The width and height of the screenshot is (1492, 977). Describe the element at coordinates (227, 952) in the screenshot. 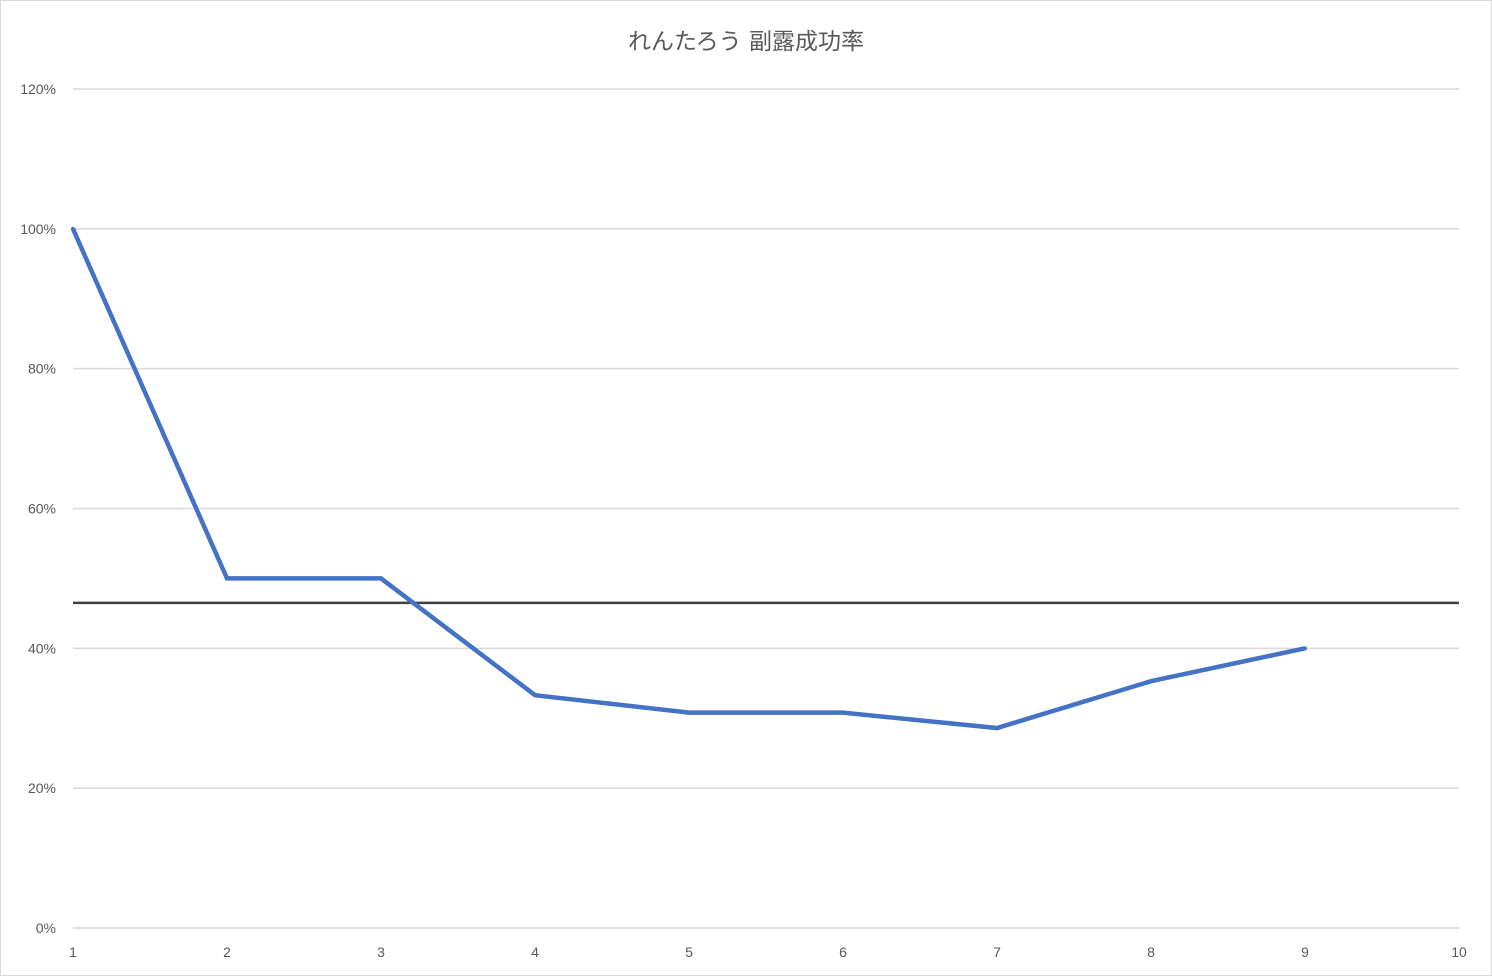

I see `x-tick-label: 2` at that location.